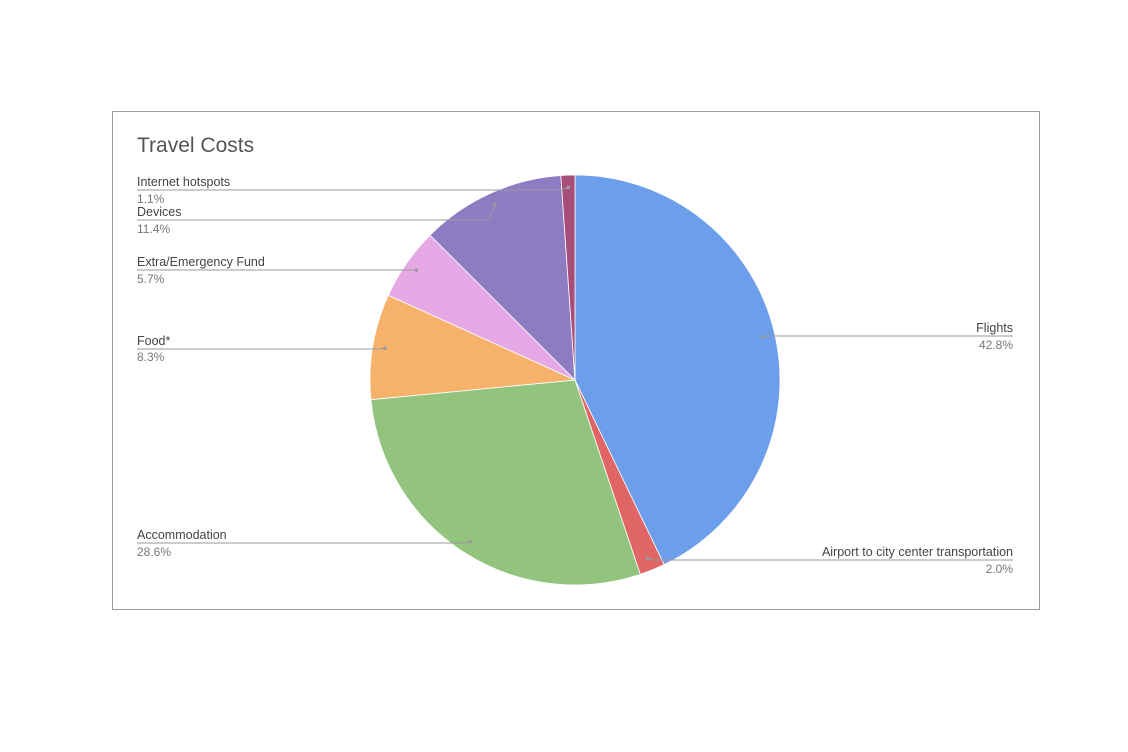  Describe the element at coordinates (887, 336) in the screenshot. I see `leader-line-flights` at that location.